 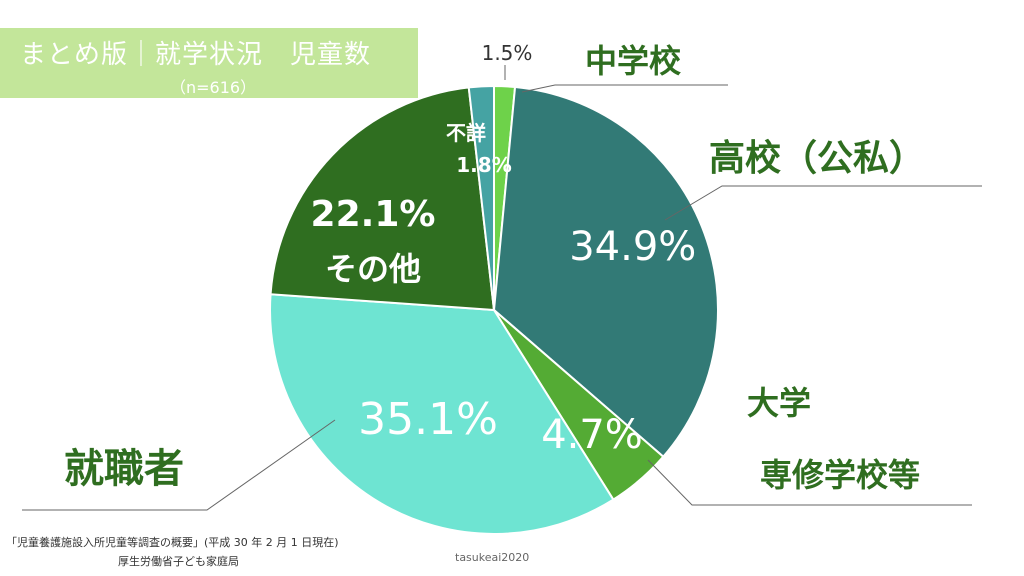 What do you see at coordinates (196, 55) in the screenshot?
I see `chart-title: まとめ版｜就学状況 児童数` at bounding box center [196, 55].